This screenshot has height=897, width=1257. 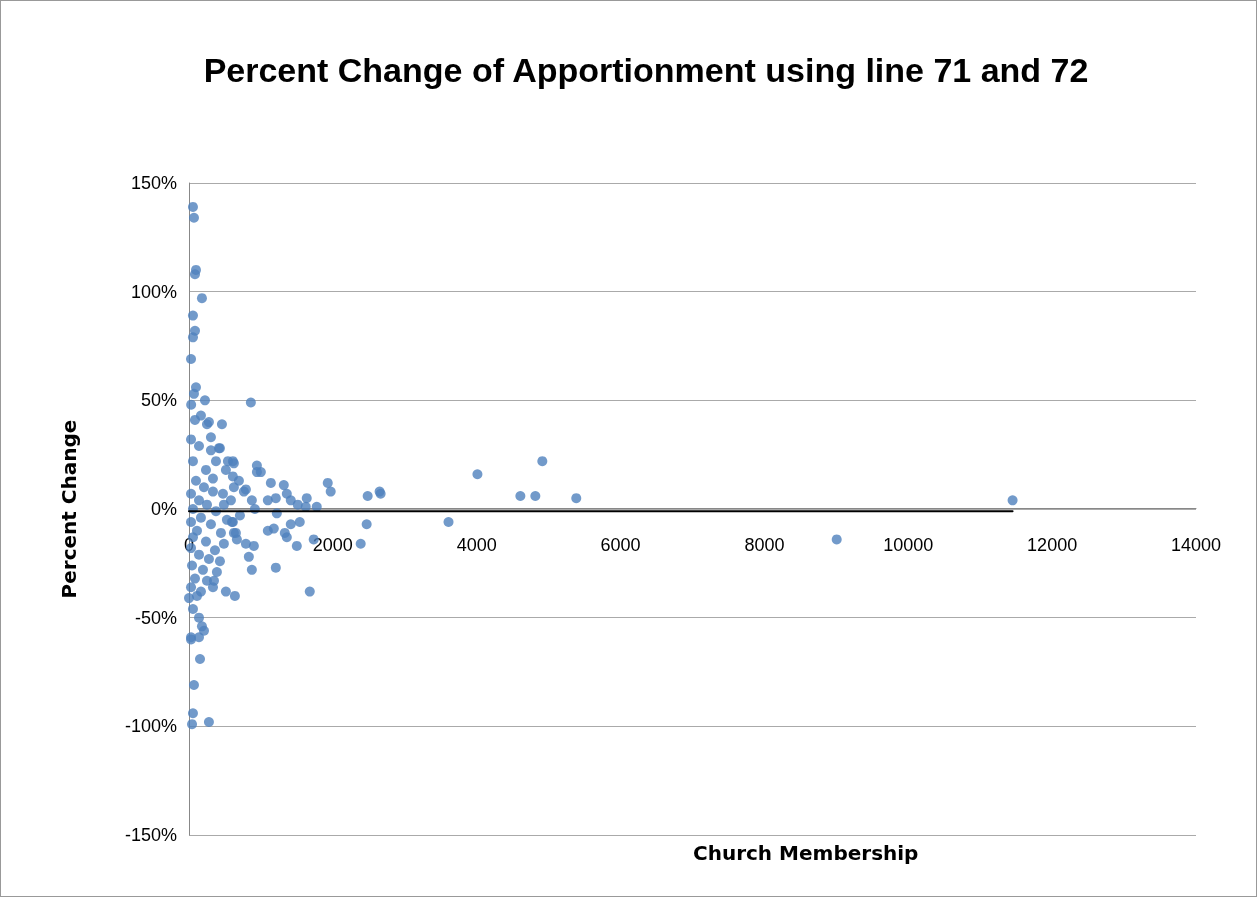 I want to click on y-axis-title: Percent Change, so click(x=69, y=509).